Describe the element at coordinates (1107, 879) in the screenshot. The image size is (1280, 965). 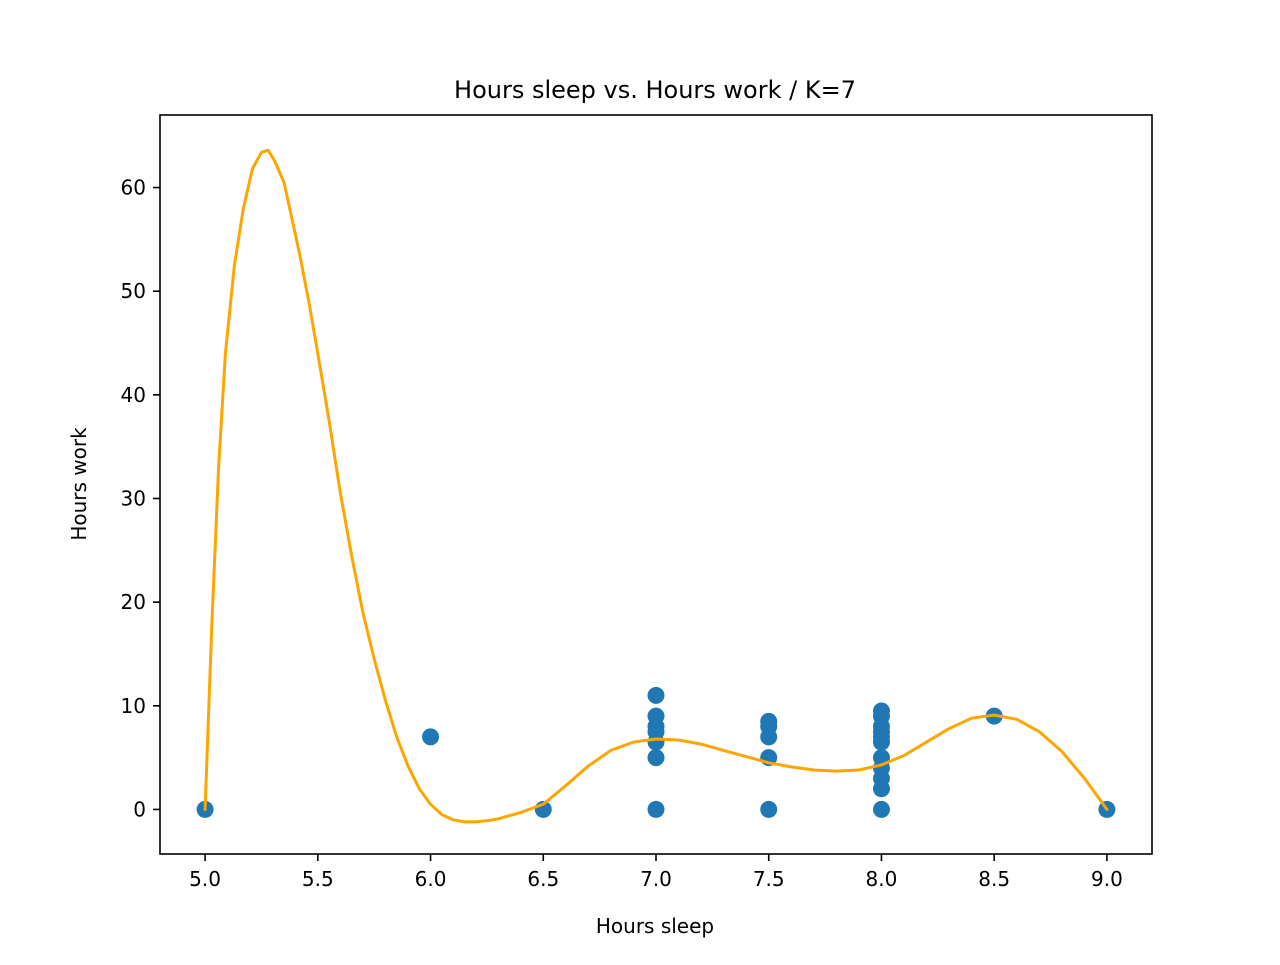
I see `x-tick-label: 9.0` at that location.